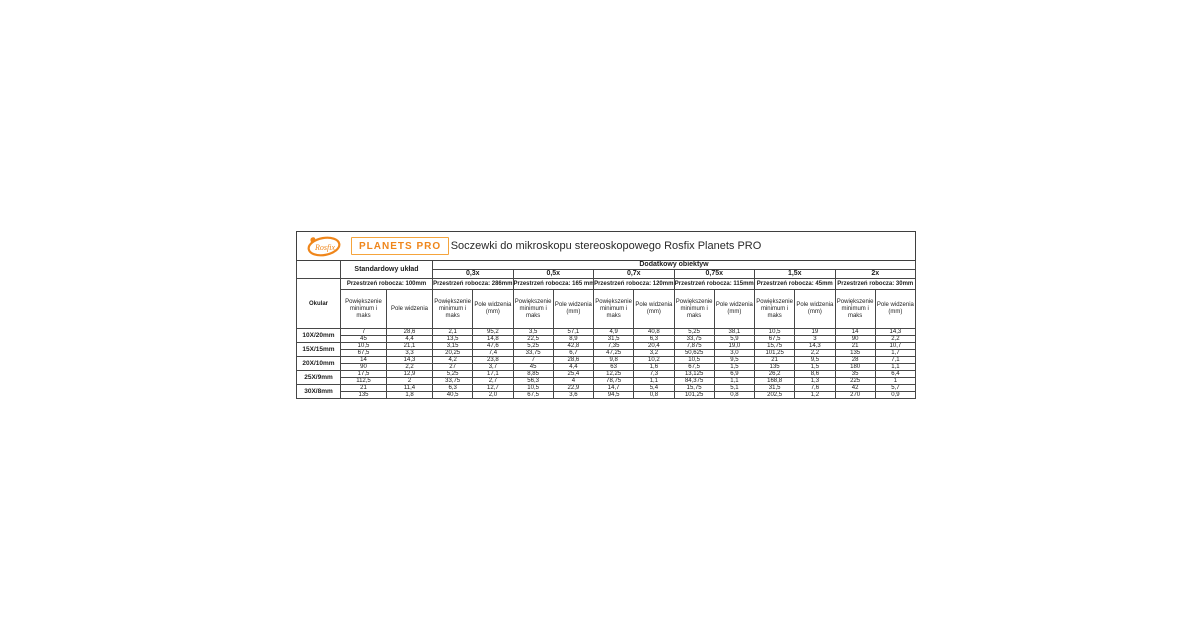 The height and width of the screenshot is (630, 1200). What do you see at coordinates (363, 353) in the screenshot?
I see `table-cell: 67,5` at bounding box center [363, 353].